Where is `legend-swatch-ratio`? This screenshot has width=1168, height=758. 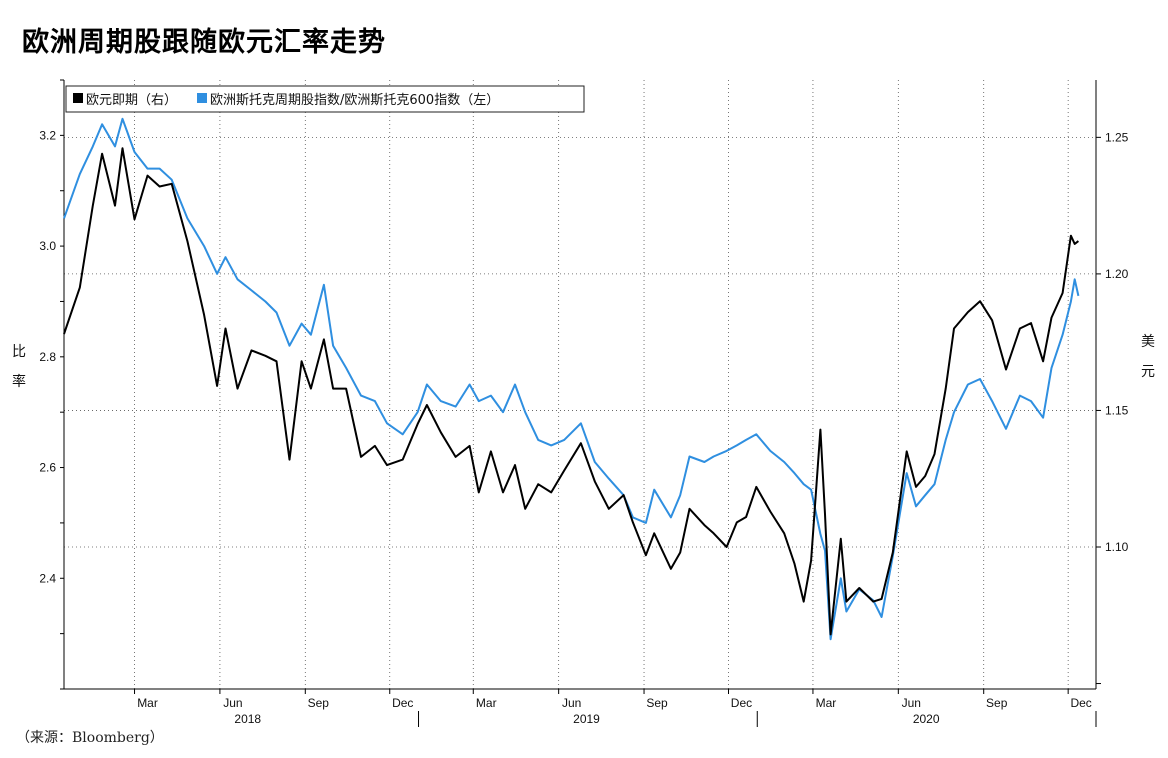
legend-swatch-ratio is located at coordinates (202, 98).